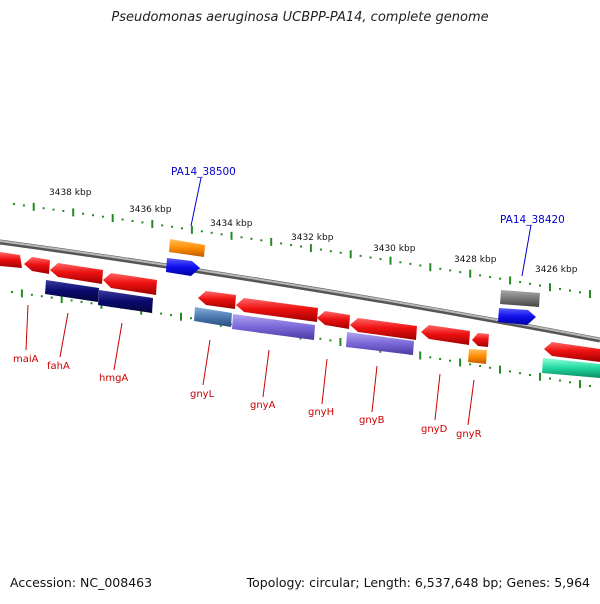 The height and width of the screenshot is (604, 600). Describe the element at coordinates (213, 317) in the screenshot. I see `feature-bar-steel` at that location.